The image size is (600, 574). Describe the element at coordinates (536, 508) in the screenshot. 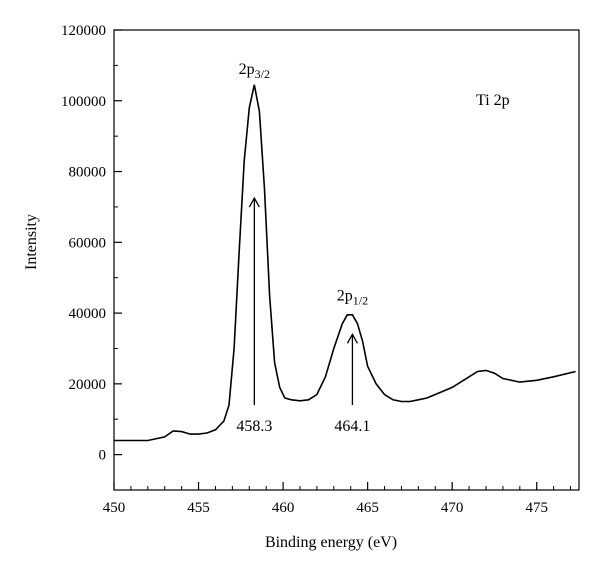

I see `x-tick-label: 475` at that location.